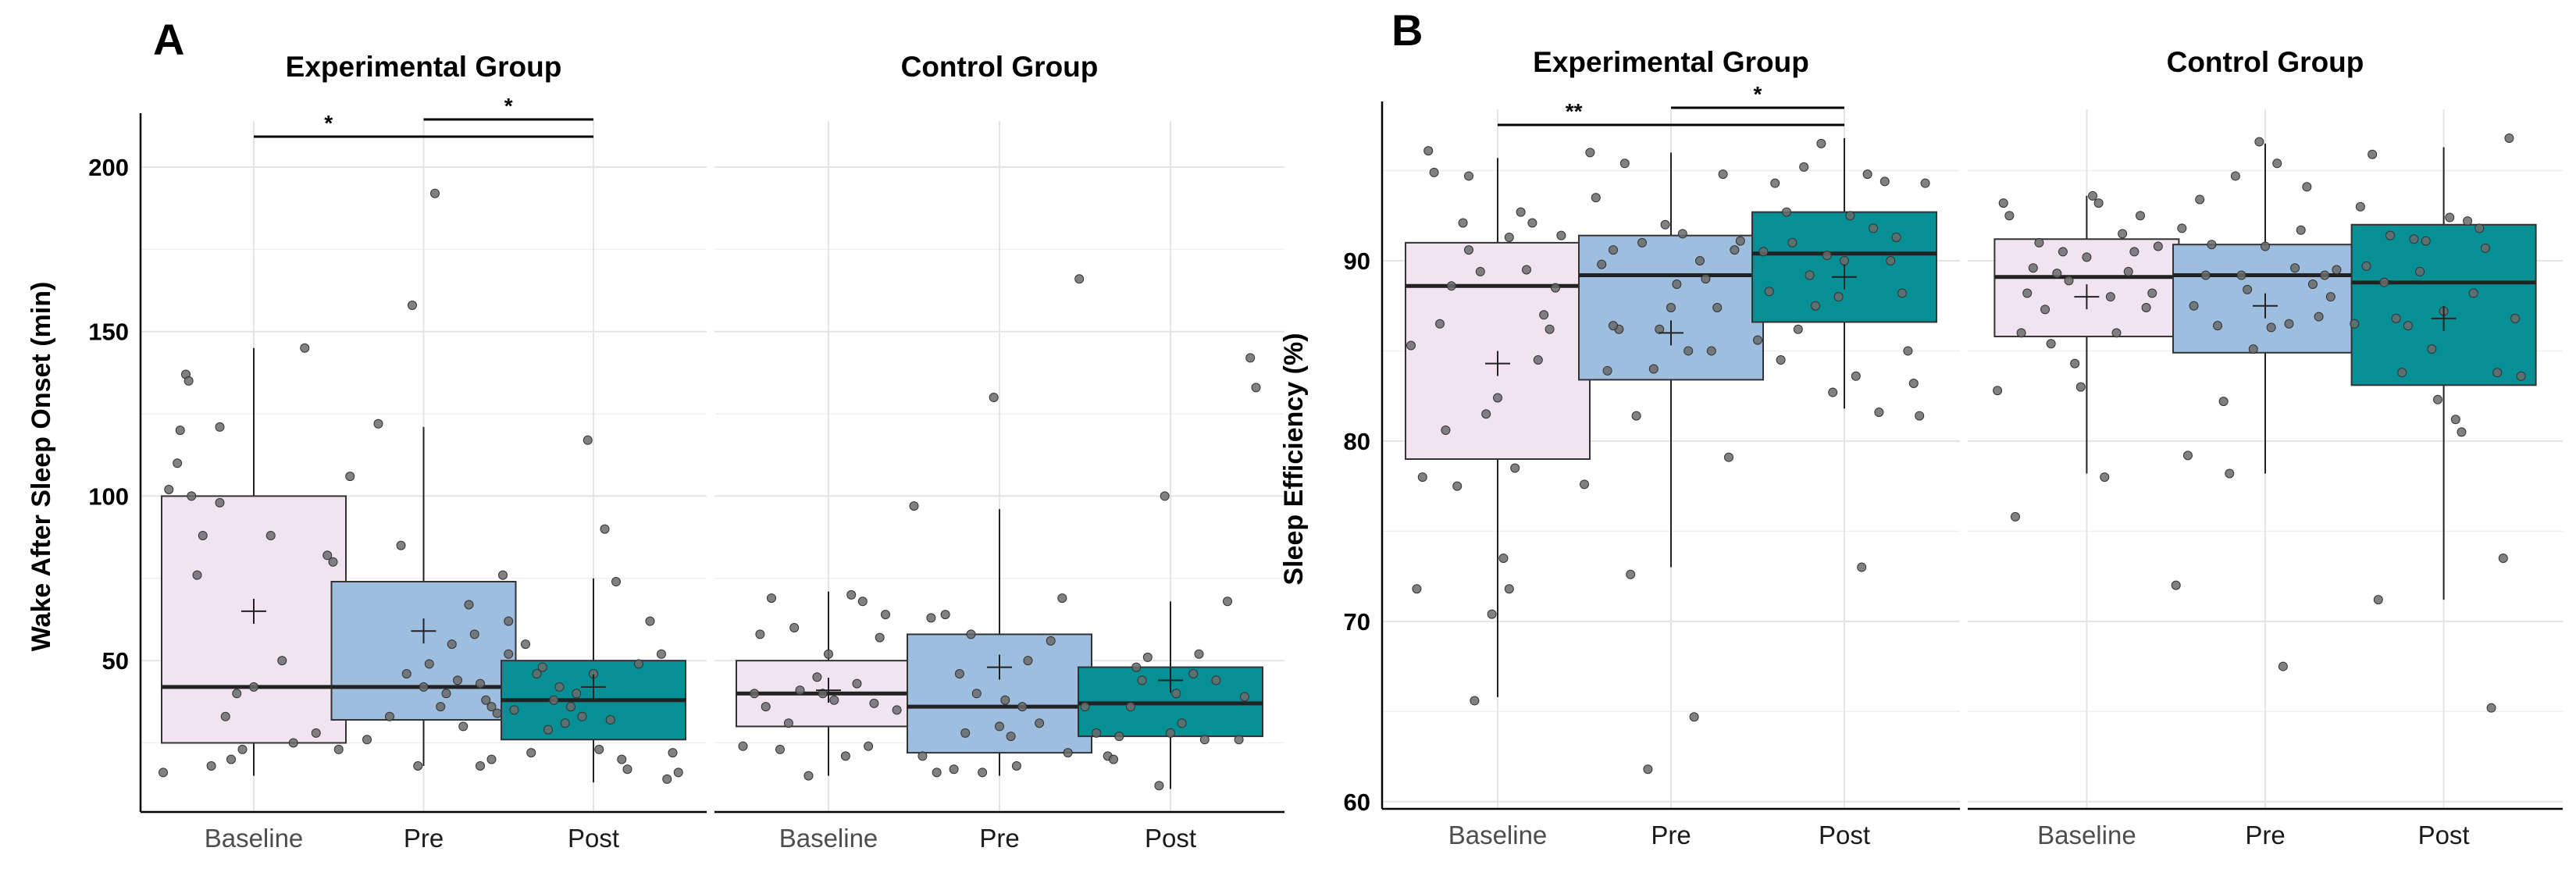 This screenshot has width=2576, height=876. Describe the element at coordinates (329, 123) in the screenshot. I see `significance-label: *` at that location.